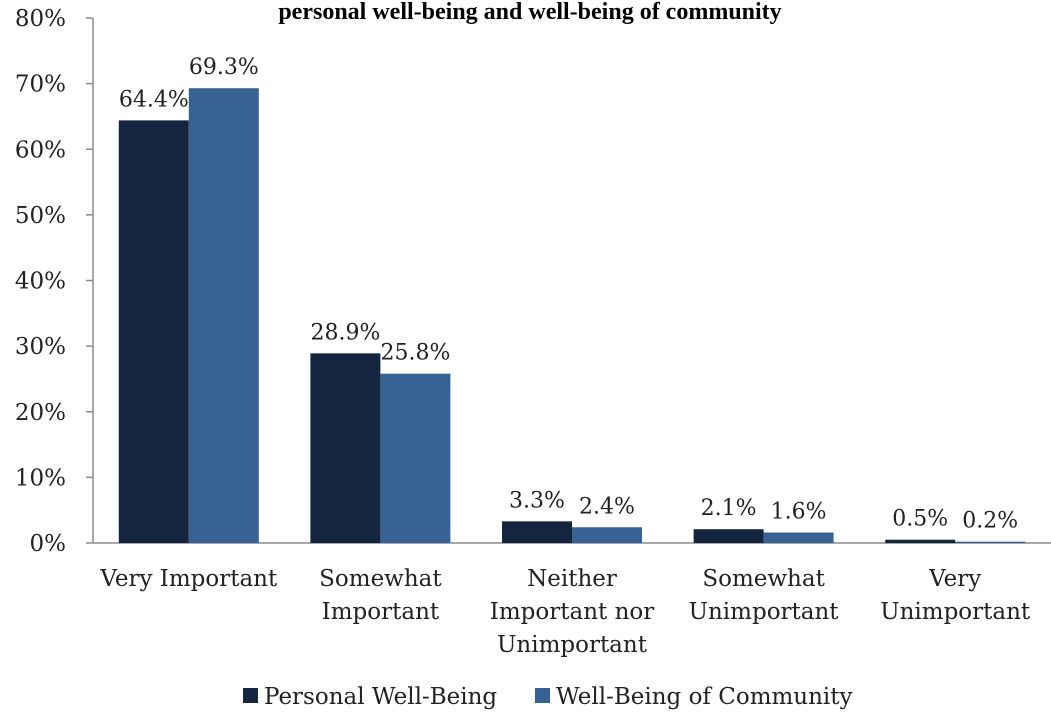  I want to click on y-tick-label: 70%, so click(40, 85).